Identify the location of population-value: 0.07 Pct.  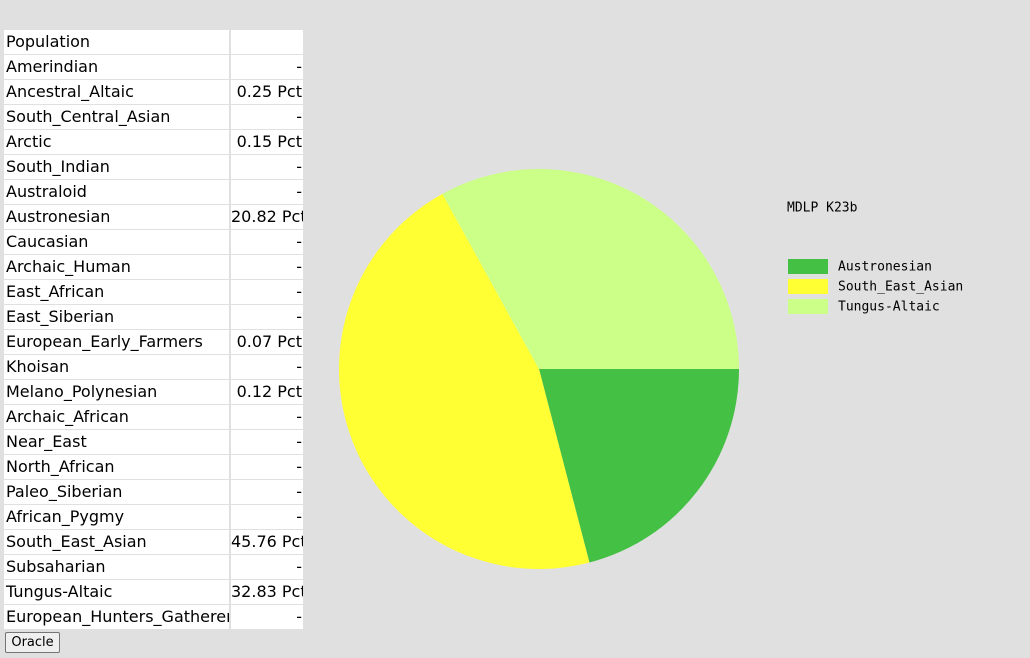
(267, 342).